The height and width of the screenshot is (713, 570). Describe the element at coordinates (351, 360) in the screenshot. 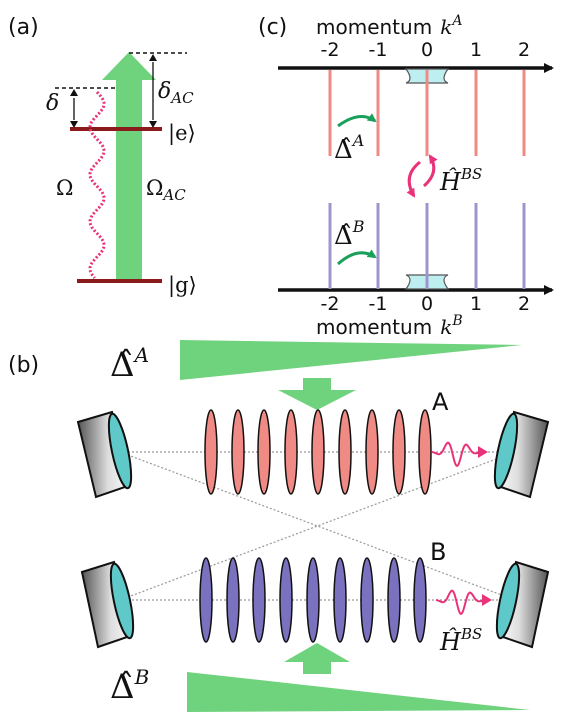

I see `delta-a-beam-wedge` at that location.